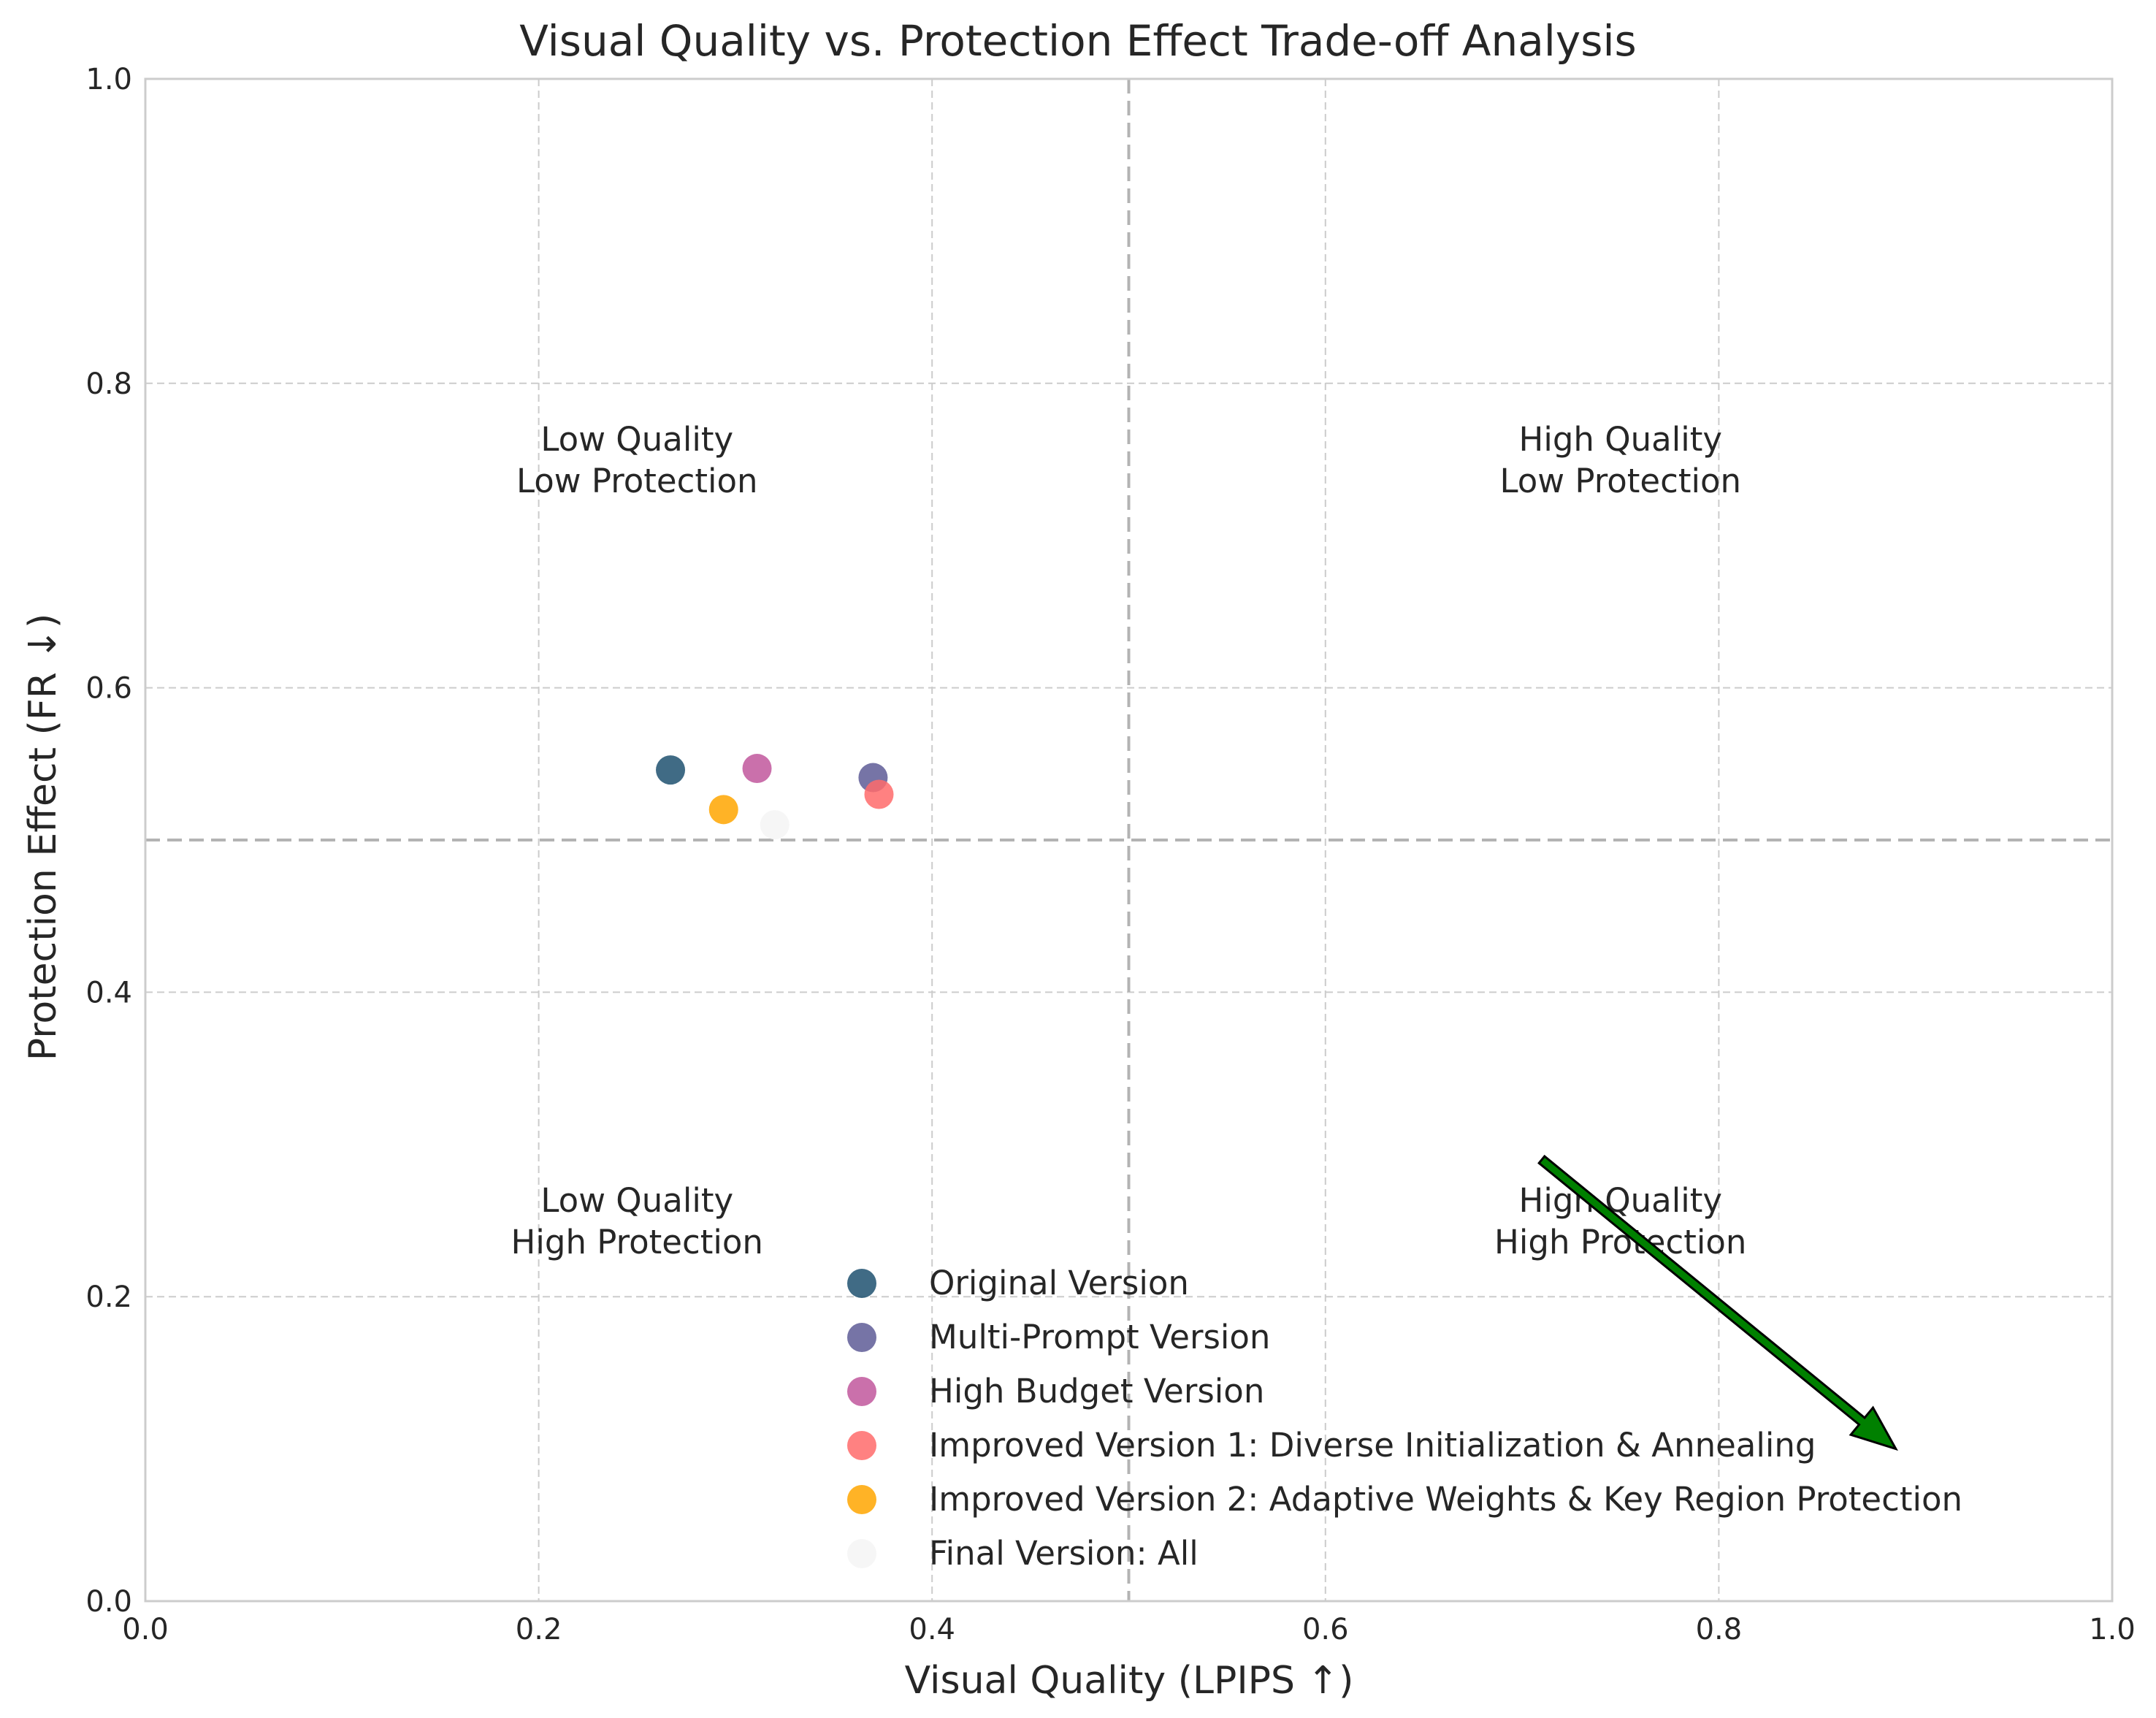 This screenshot has width=2156, height=1718. I want to click on x-tick-label: 0.4, so click(932, 1629).